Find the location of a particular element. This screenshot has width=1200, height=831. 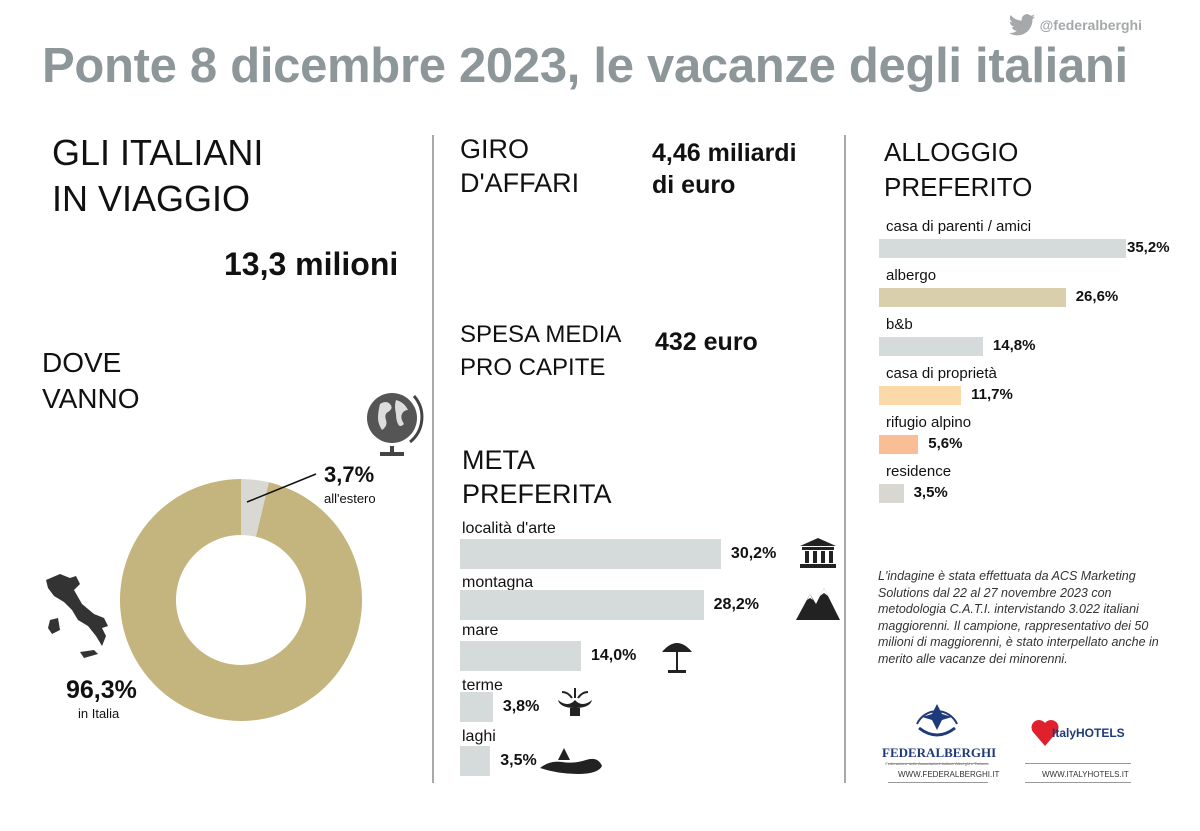

bar-label: montagna is located at coordinates (498, 582).